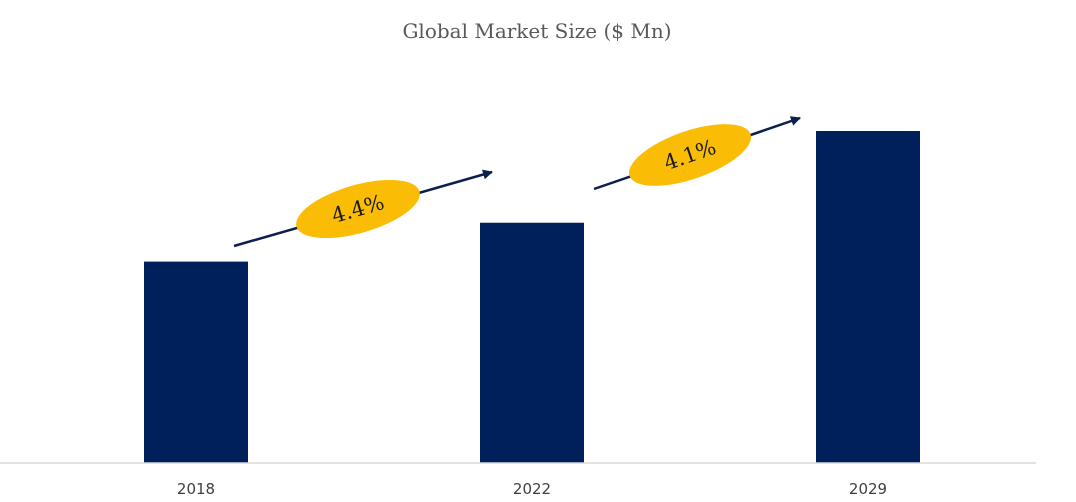 The width and height of the screenshot is (1076, 502). Describe the element at coordinates (536, 31) in the screenshot. I see `chart-title: Global Market Size ($ Mn)` at that location.